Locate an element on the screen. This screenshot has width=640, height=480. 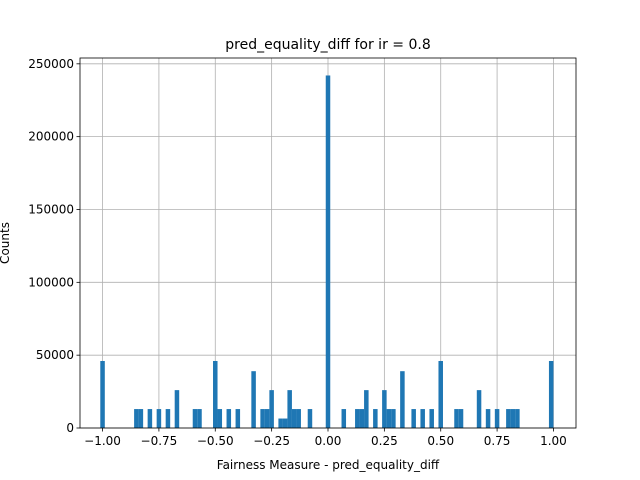
x-tick-label: −0.75 is located at coordinates (159, 441).